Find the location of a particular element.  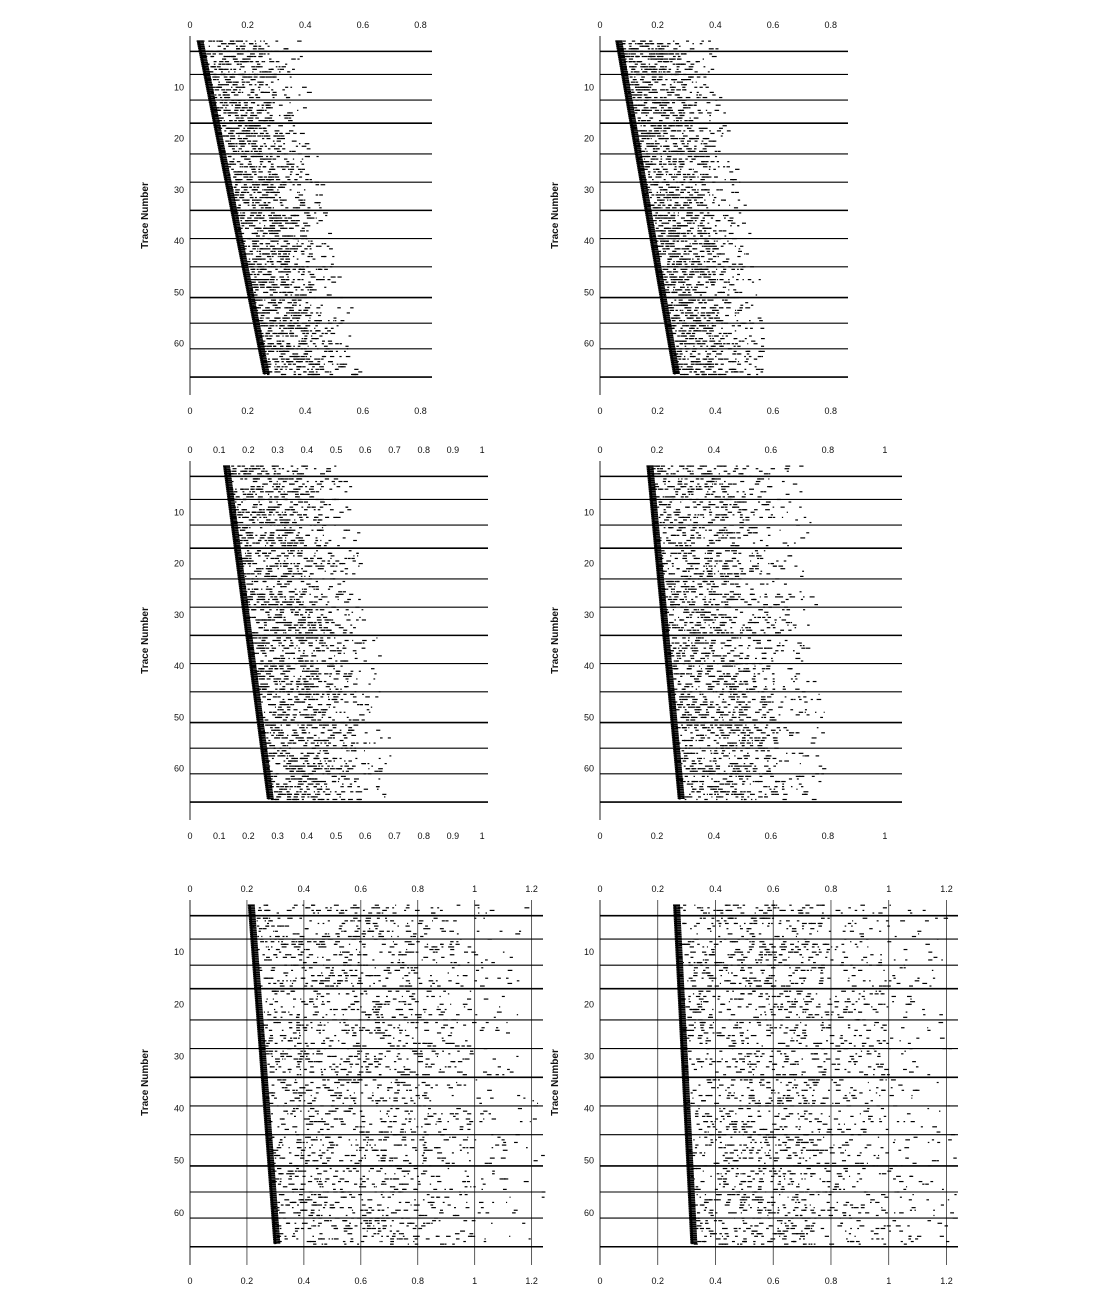

x-tick-label-bottom: 0.7 is located at coordinates (394, 836).